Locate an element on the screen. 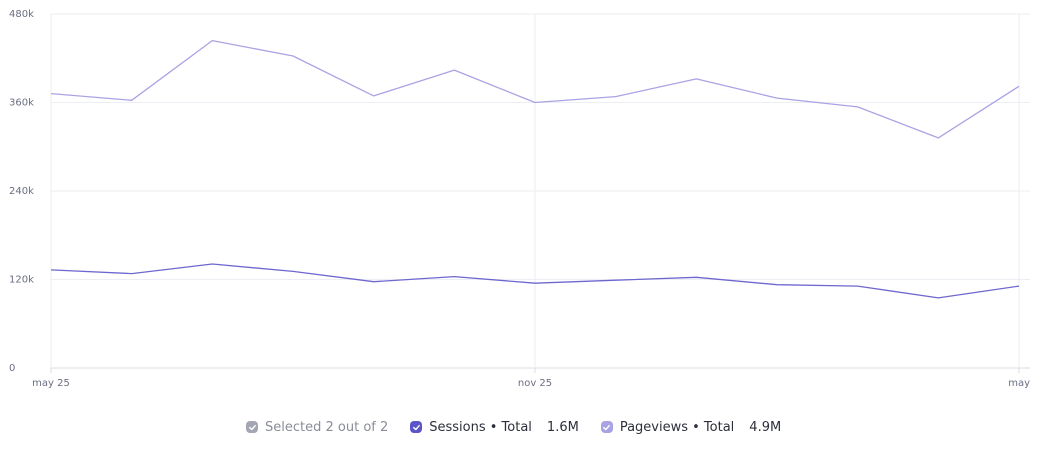 This screenshot has width=1048, height=449. y-tick-label: 240k is located at coordinates (21, 191).